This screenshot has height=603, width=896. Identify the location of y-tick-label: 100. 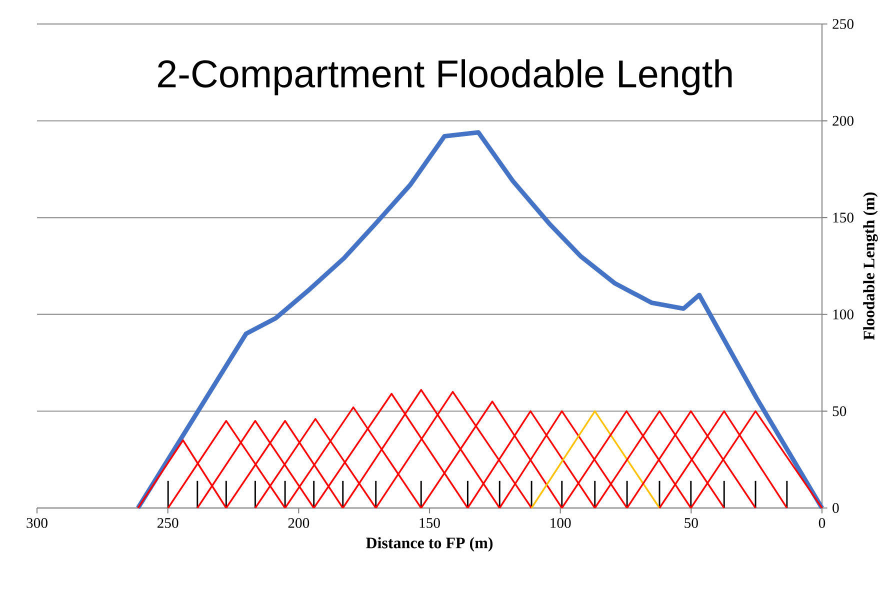
(843, 314).